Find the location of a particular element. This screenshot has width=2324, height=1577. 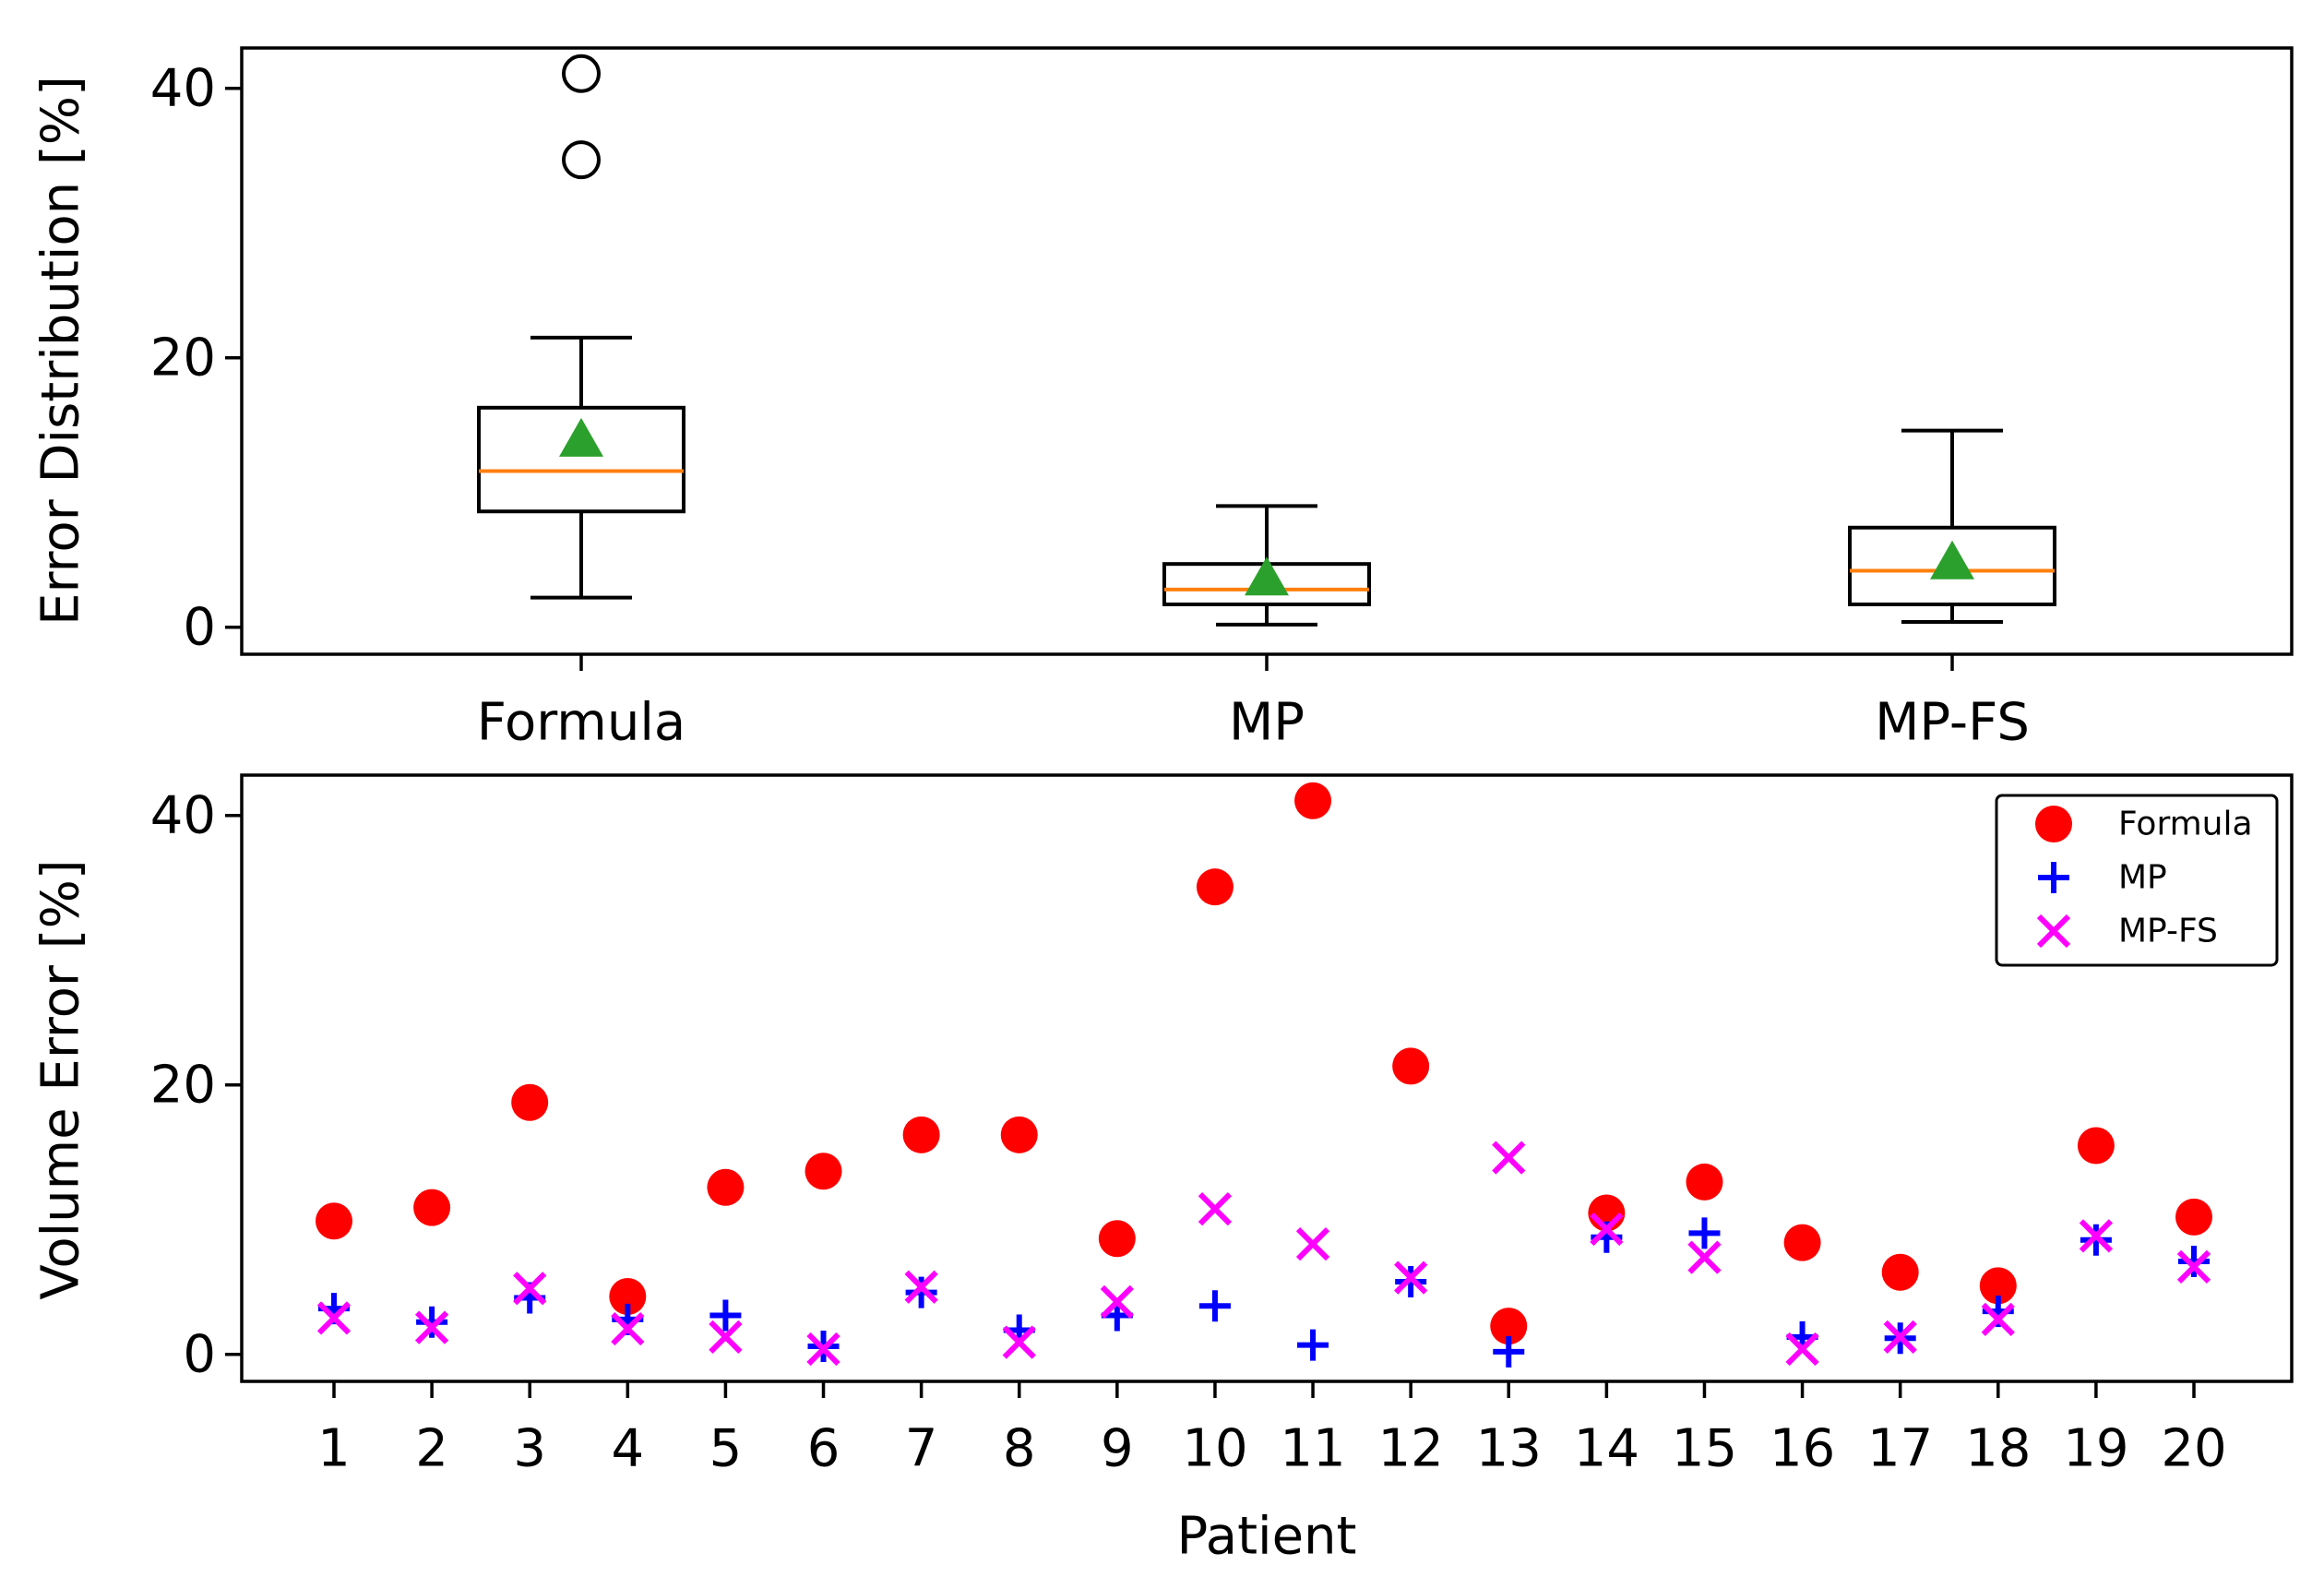

box-plot-x-ticks: Formula MP MP-FS is located at coordinates (1253, 703).